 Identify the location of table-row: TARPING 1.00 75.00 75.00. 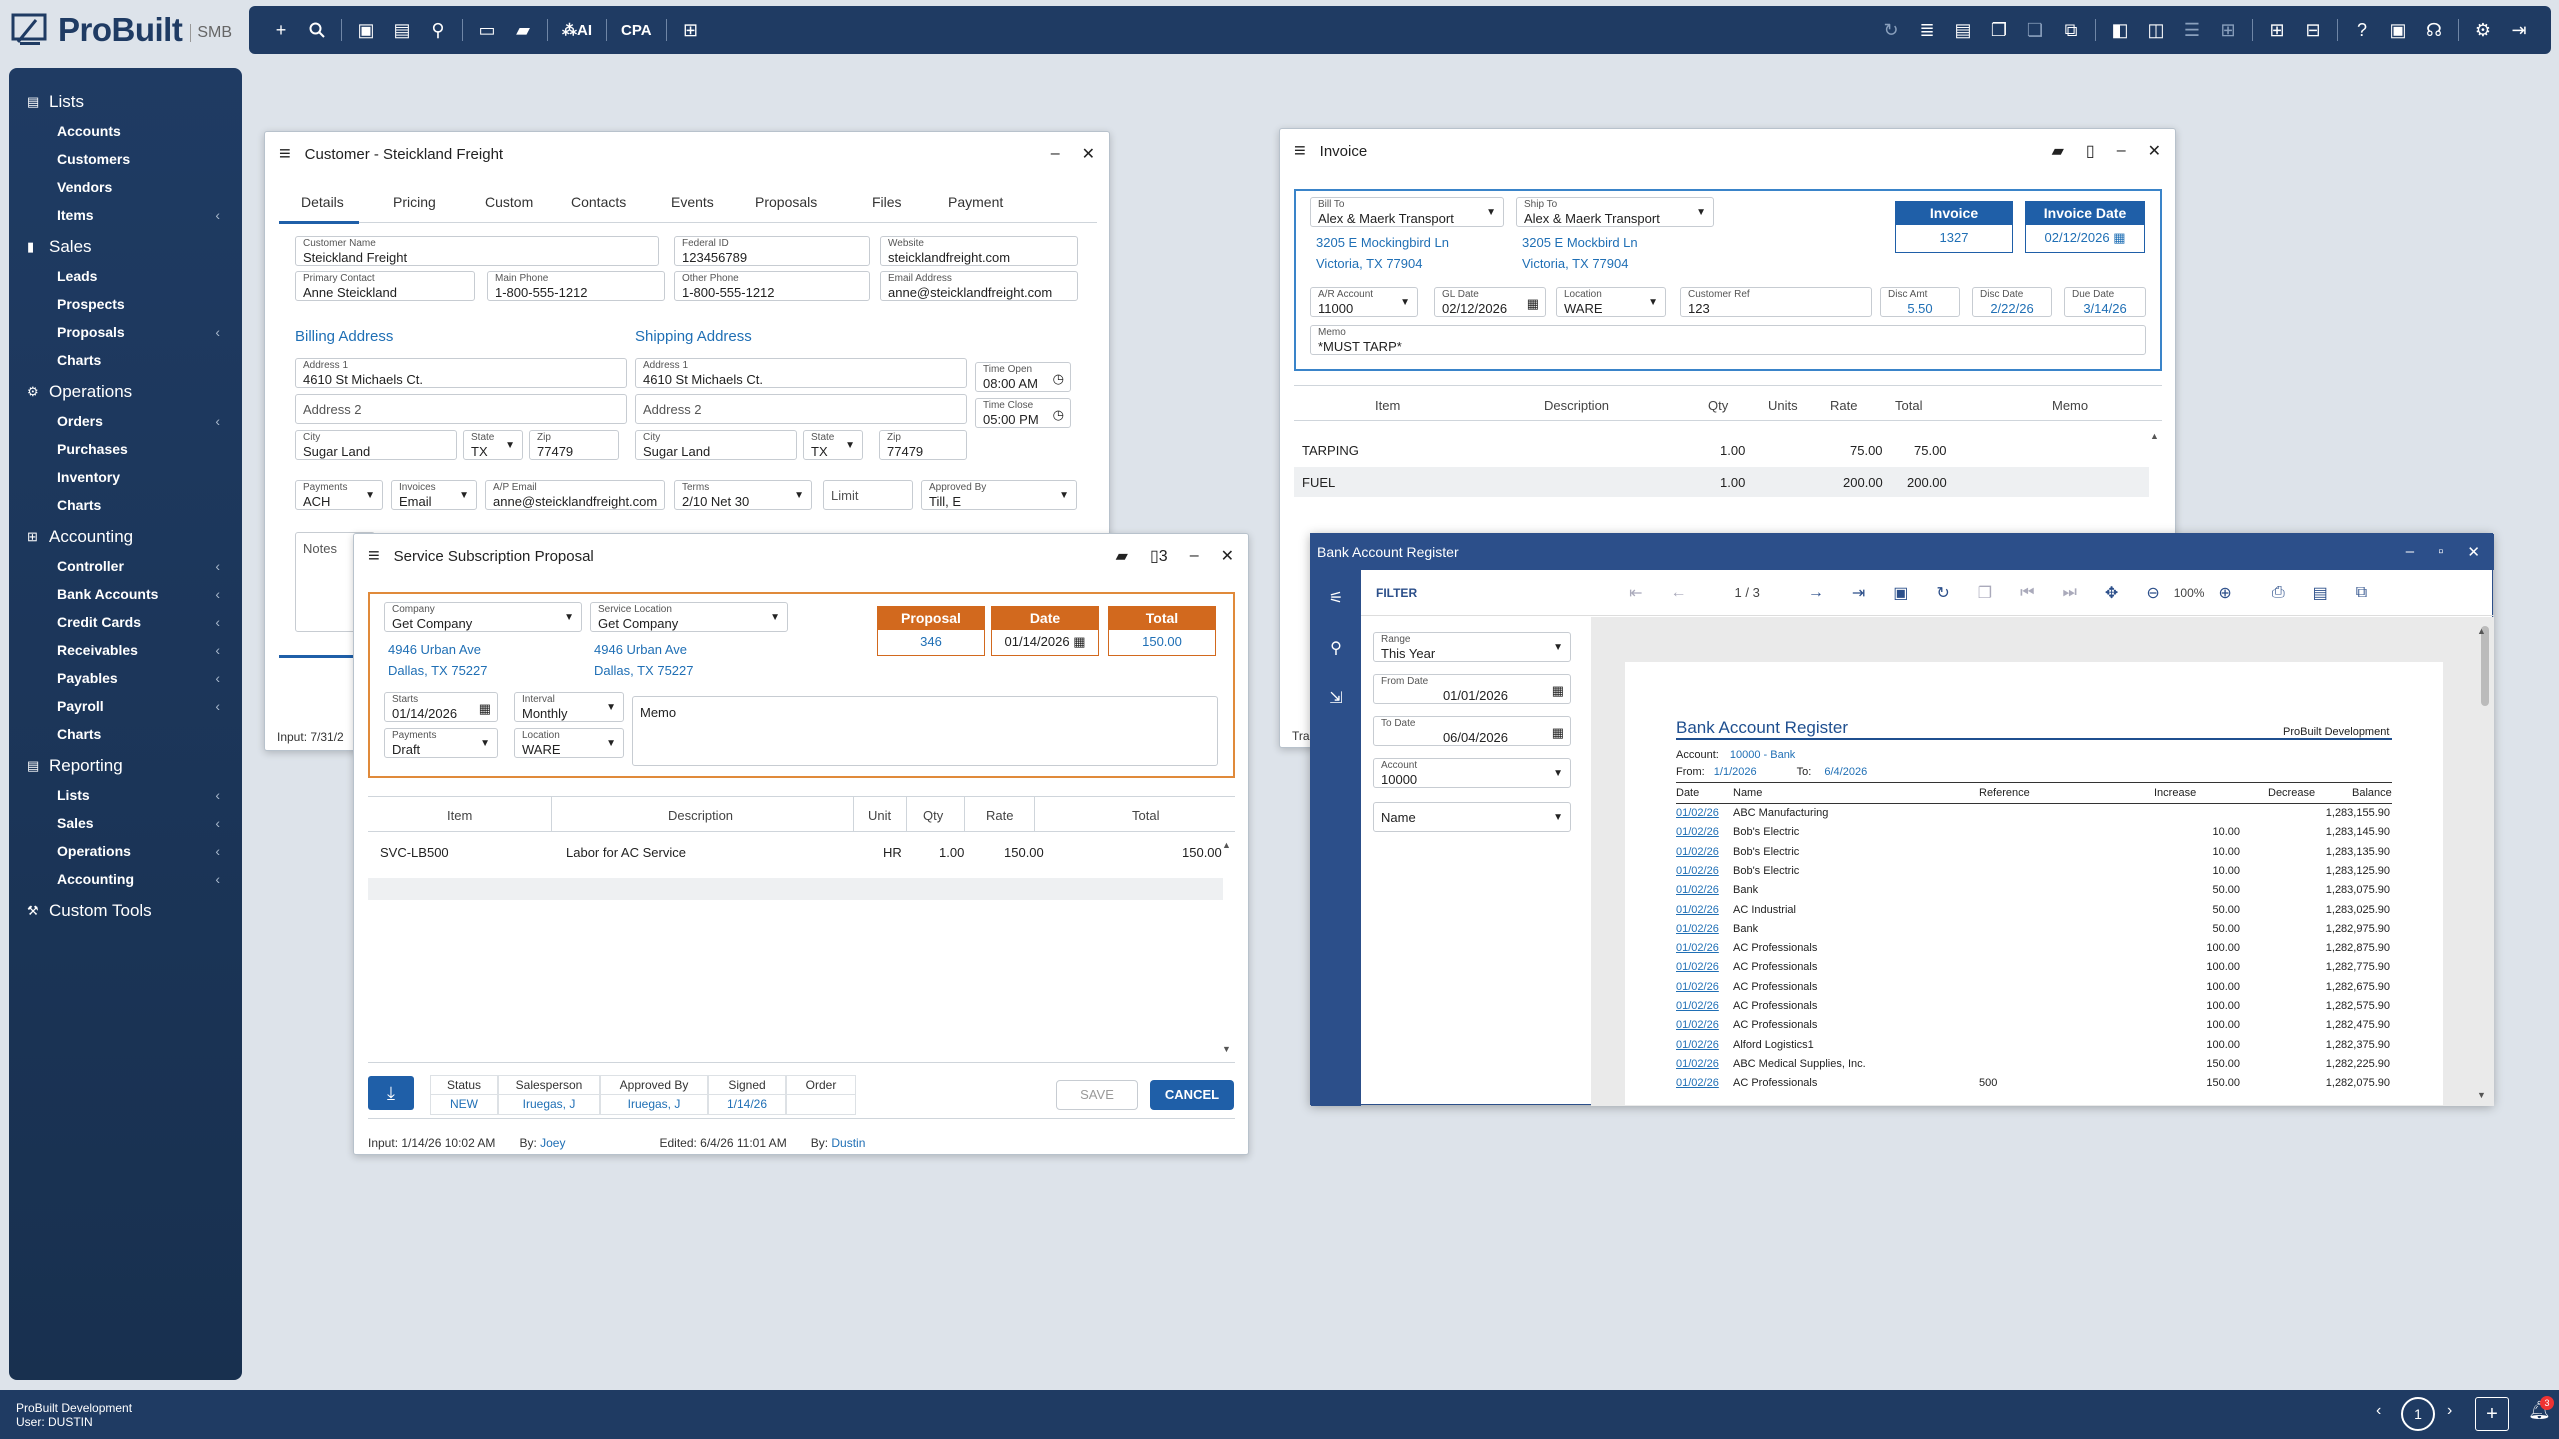
(1624, 450).